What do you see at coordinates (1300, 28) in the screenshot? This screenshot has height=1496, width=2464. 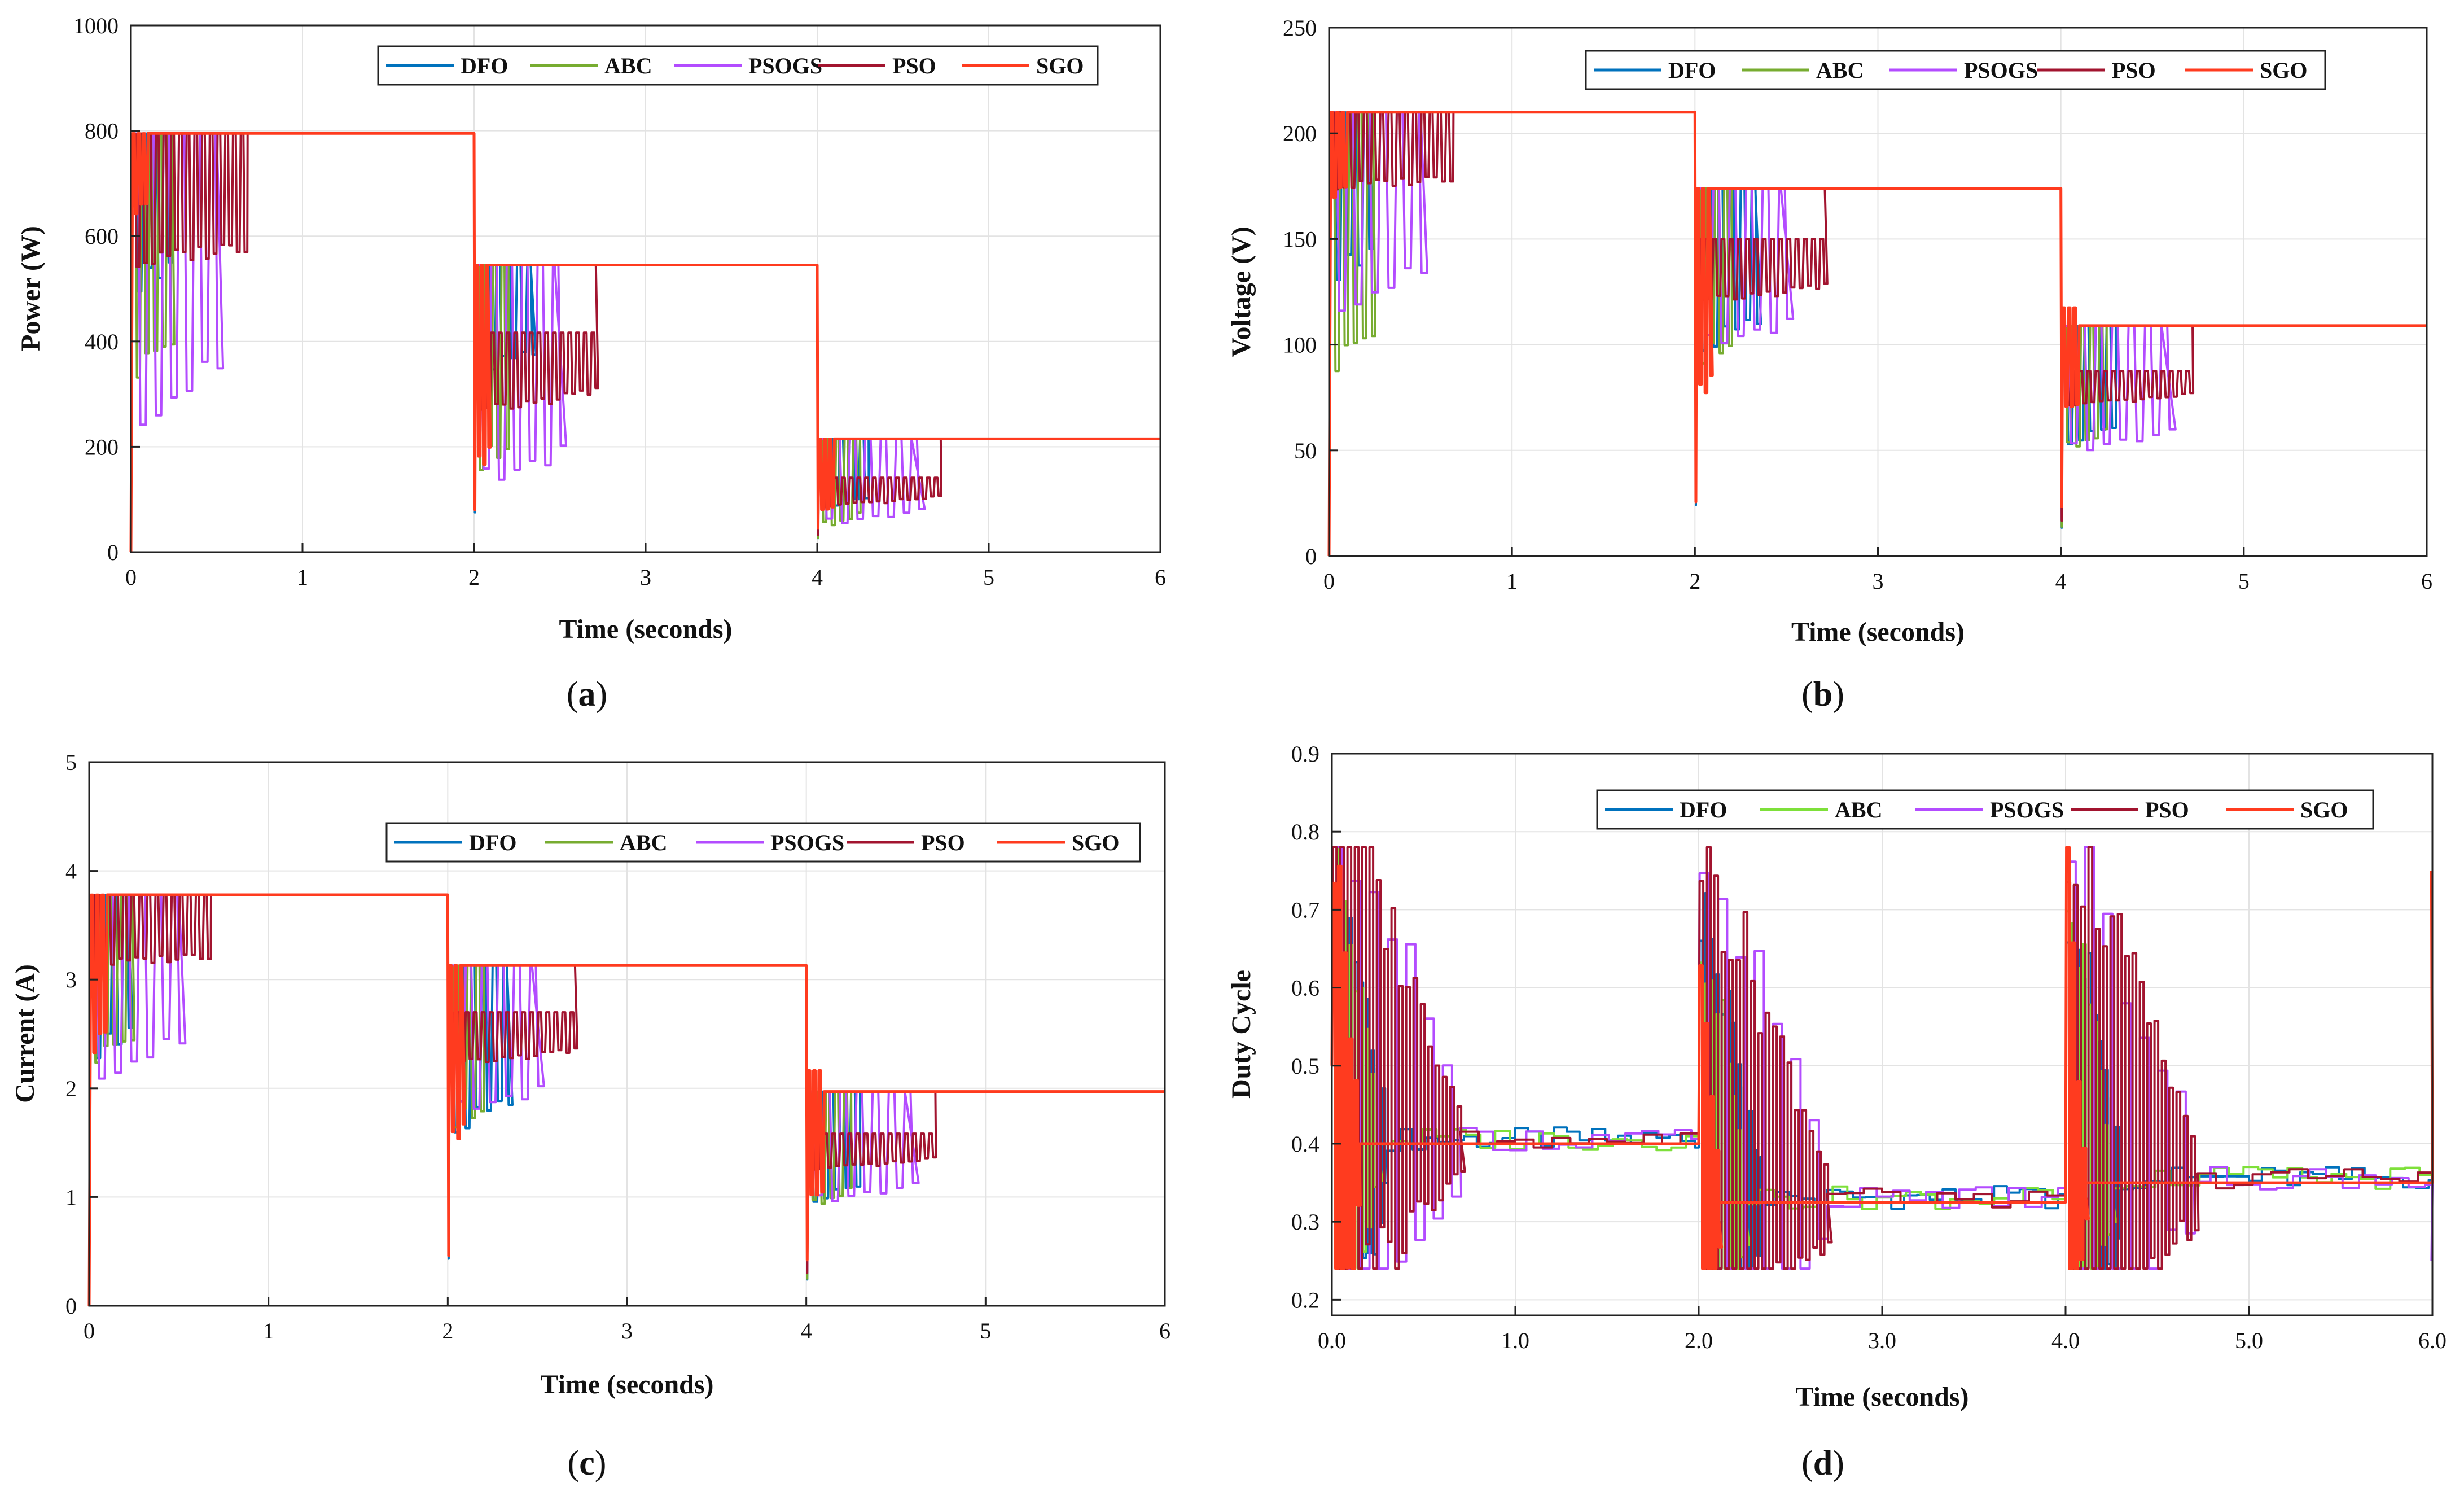 I see `y-tick-label: 250` at bounding box center [1300, 28].